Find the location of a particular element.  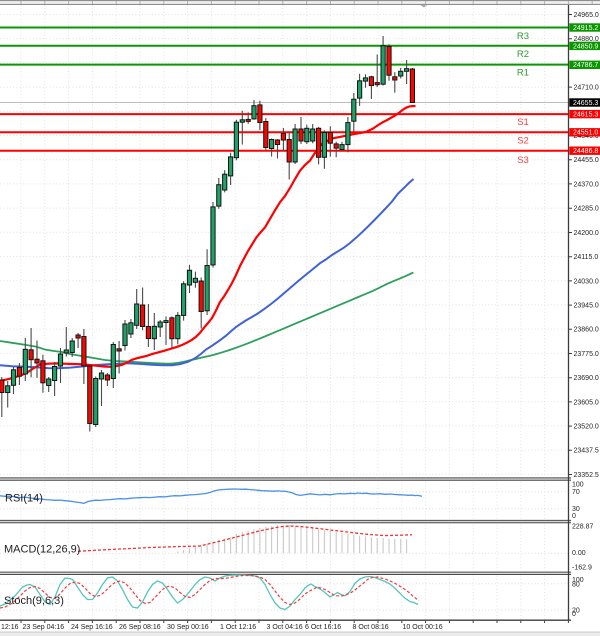

svg-text: 24285.0 is located at coordinates (586, 209).